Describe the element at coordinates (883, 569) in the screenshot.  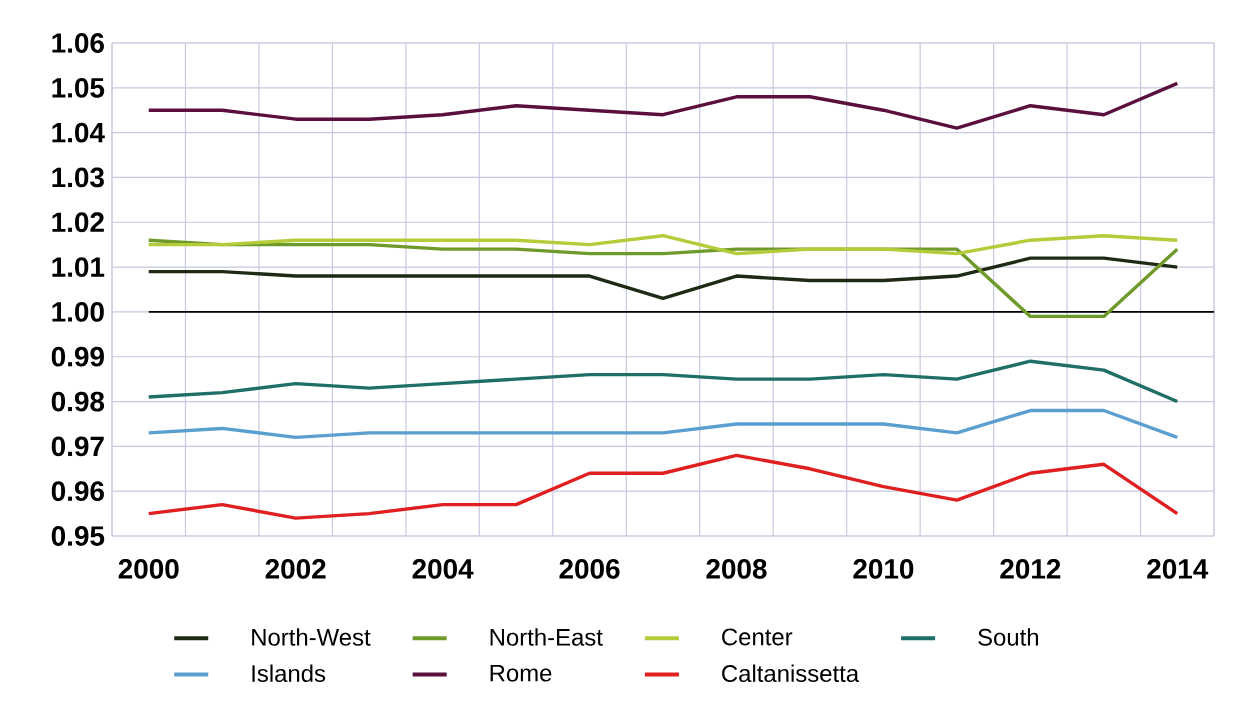
I see `x-tick-label: 2010` at that location.